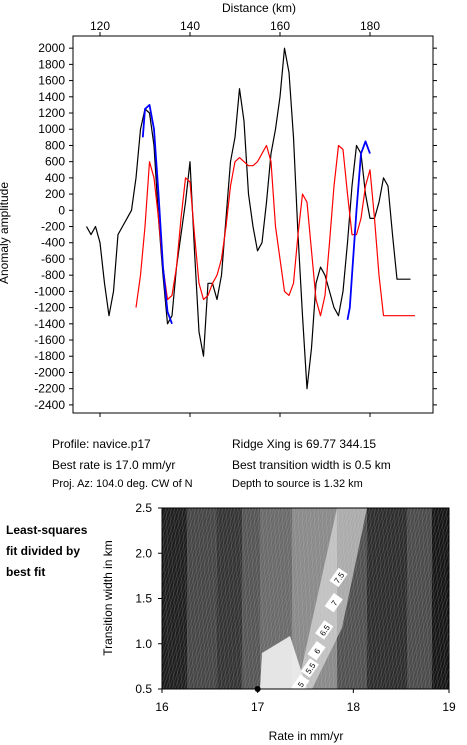 Image resolution: width=467 pixels, height=745 pixels. What do you see at coordinates (143, 553) in the screenshot?
I see `bottom-y-tick-label: 2.0` at bounding box center [143, 553].